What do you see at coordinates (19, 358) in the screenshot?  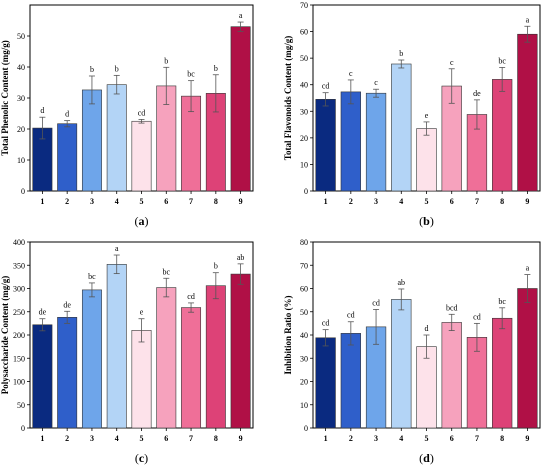 I see `y-tick-label: 150` at bounding box center [19, 358].